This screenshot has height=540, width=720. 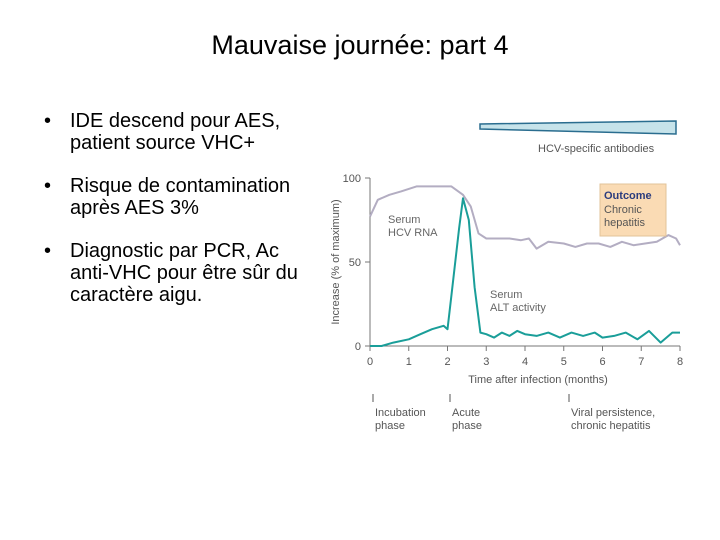 What do you see at coordinates (602, 362) in the screenshot?
I see `x-tick-label: 6` at bounding box center [602, 362].